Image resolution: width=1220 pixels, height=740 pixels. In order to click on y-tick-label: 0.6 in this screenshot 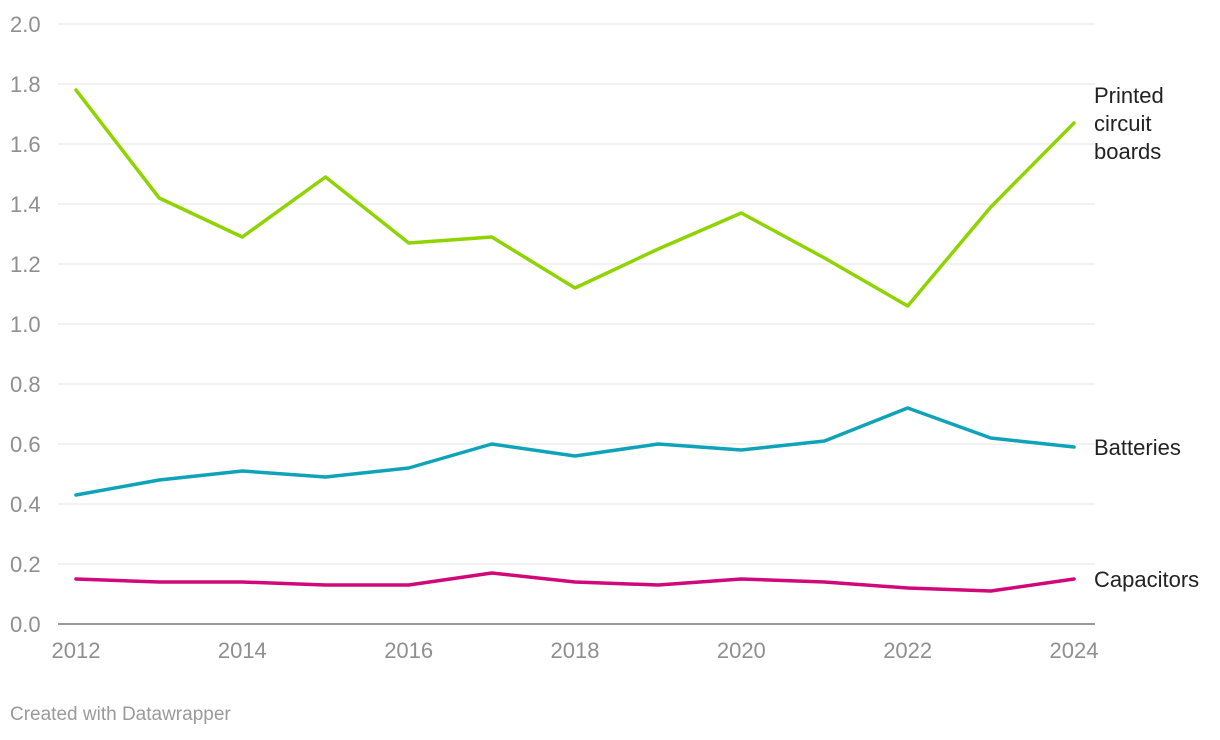, I will do `click(25, 444)`.